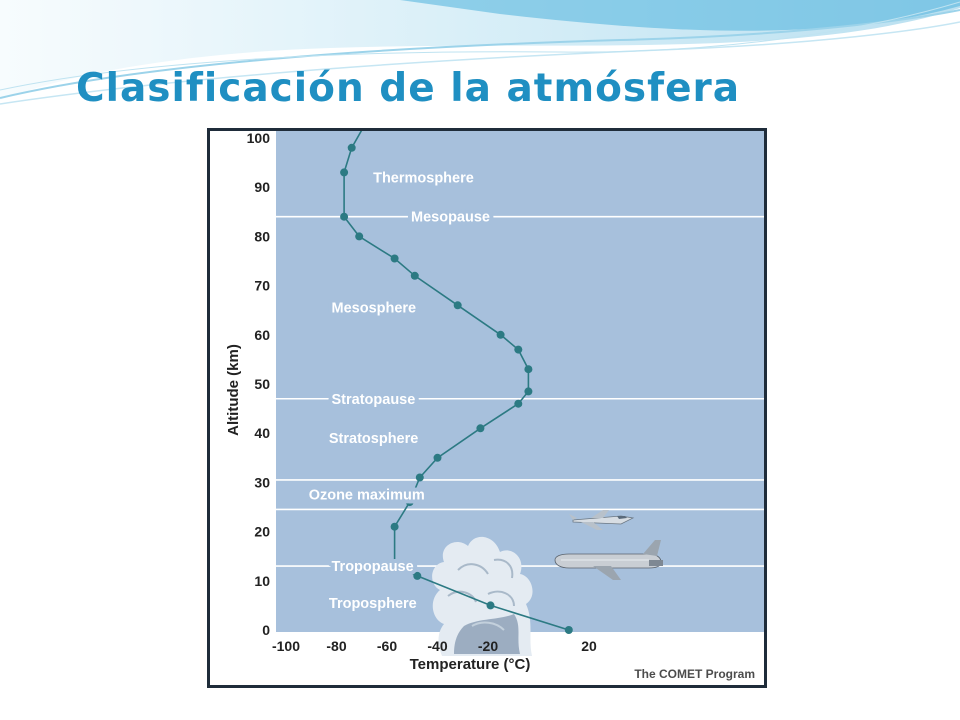  What do you see at coordinates (694, 674) in the screenshot?
I see `chart-credit: The COMET Program` at bounding box center [694, 674].